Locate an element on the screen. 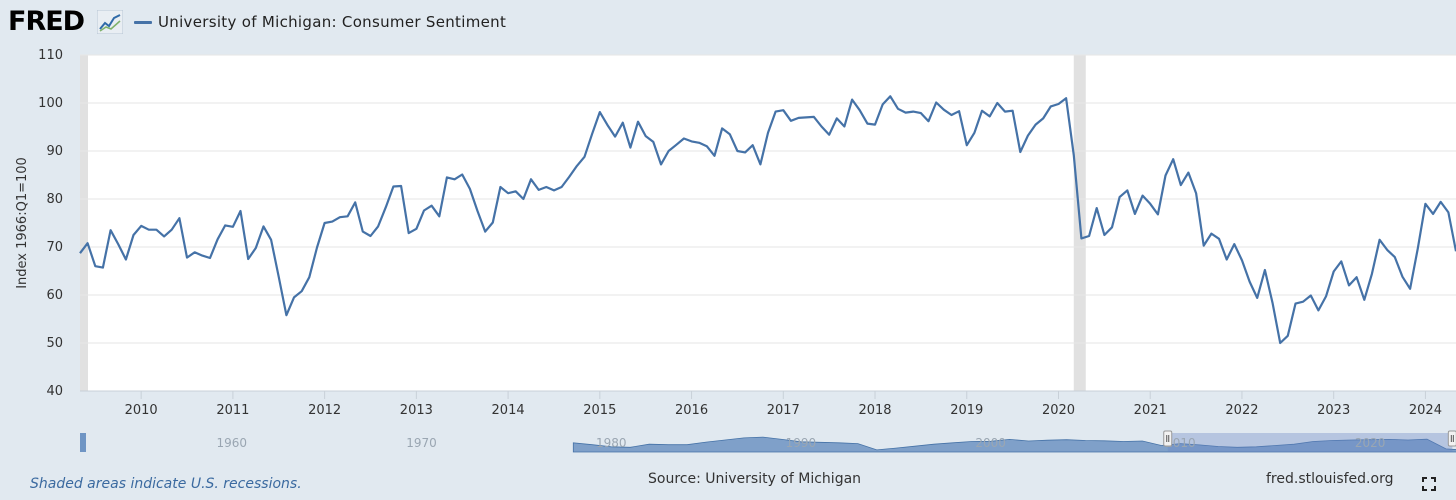 This screenshot has width=1456, height=500. x-tick-label: 2015 is located at coordinates (599, 410).